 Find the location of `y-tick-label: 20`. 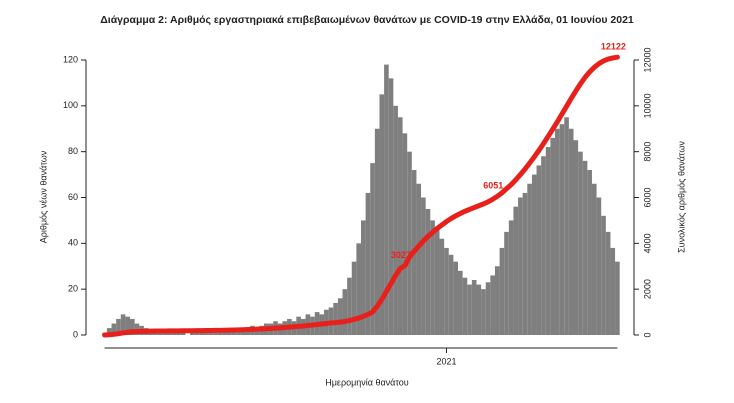

y-tick-label: 20 is located at coordinates (73, 289).